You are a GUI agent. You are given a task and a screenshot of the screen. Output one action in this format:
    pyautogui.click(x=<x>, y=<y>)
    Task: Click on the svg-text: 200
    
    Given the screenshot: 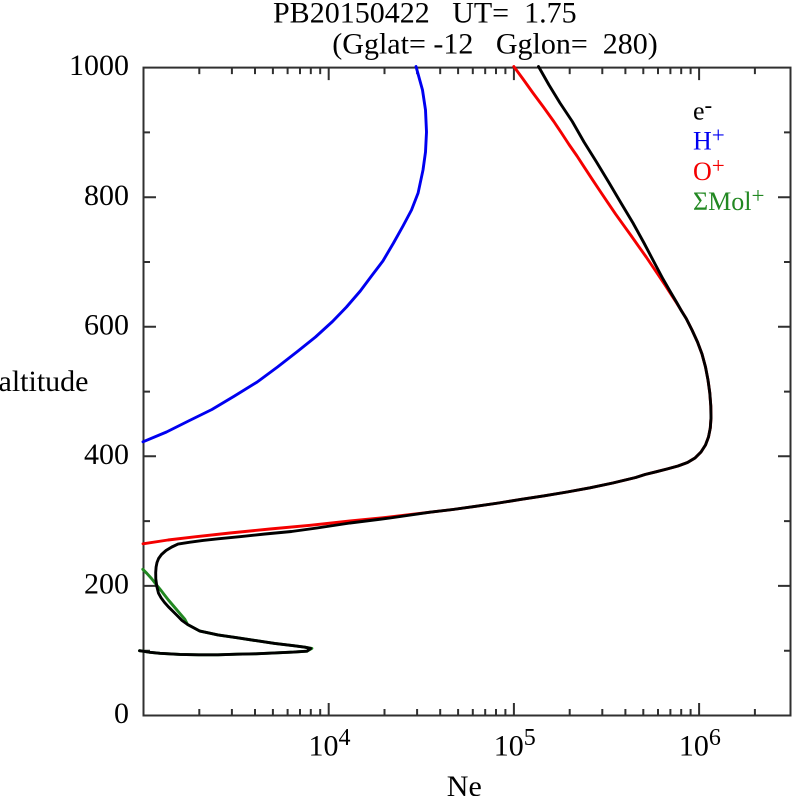 What is the action you would take?
    pyautogui.click(x=106, y=584)
    